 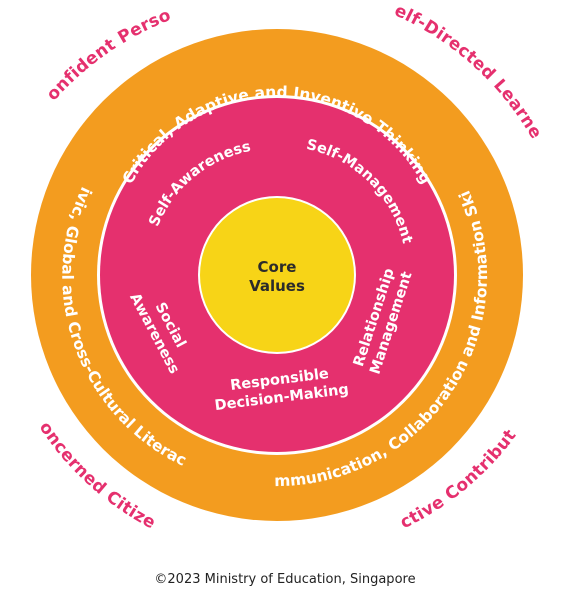 What do you see at coordinates (277, 286) in the screenshot?
I see `core-values-line2: Values` at bounding box center [277, 286].